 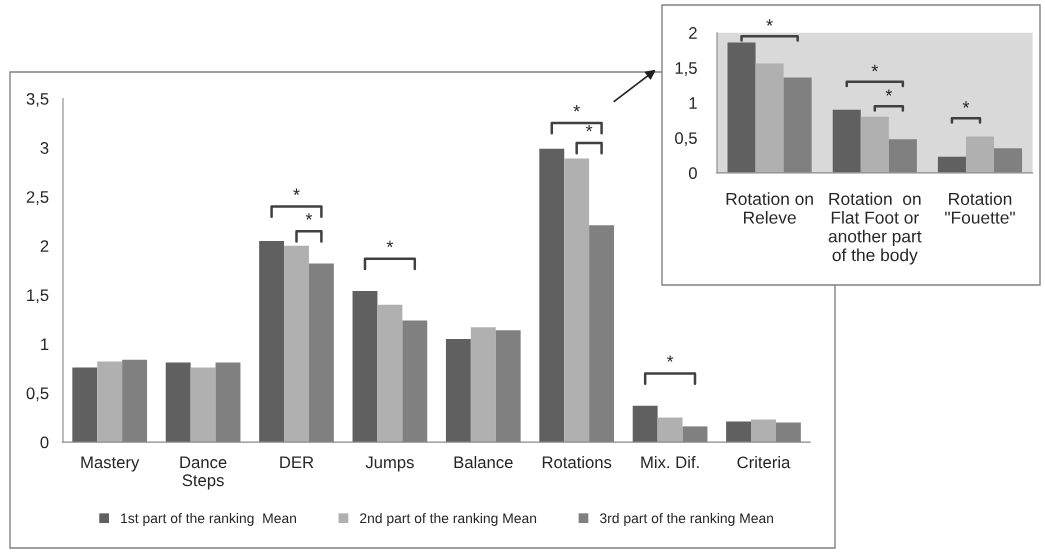 I want to click on legend-label: 1st part of the ranking Mean, so click(x=208, y=519).